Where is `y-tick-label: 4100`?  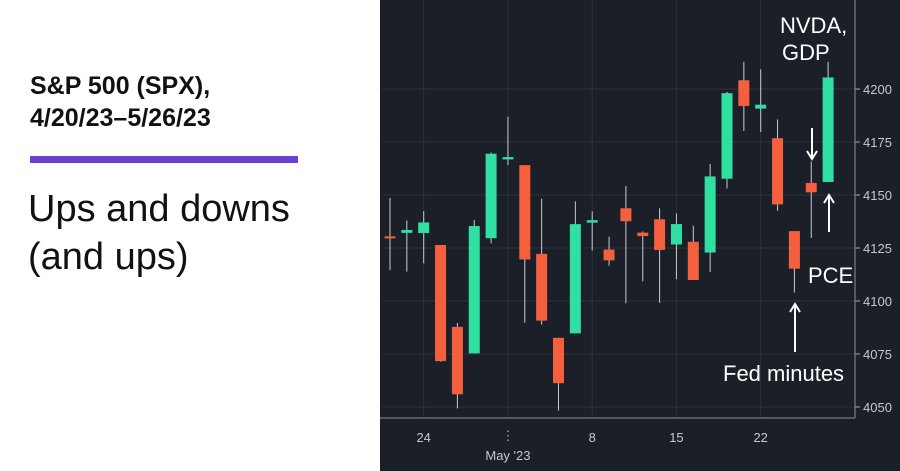 y-tick-label: 4100 is located at coordinates (877, 301).